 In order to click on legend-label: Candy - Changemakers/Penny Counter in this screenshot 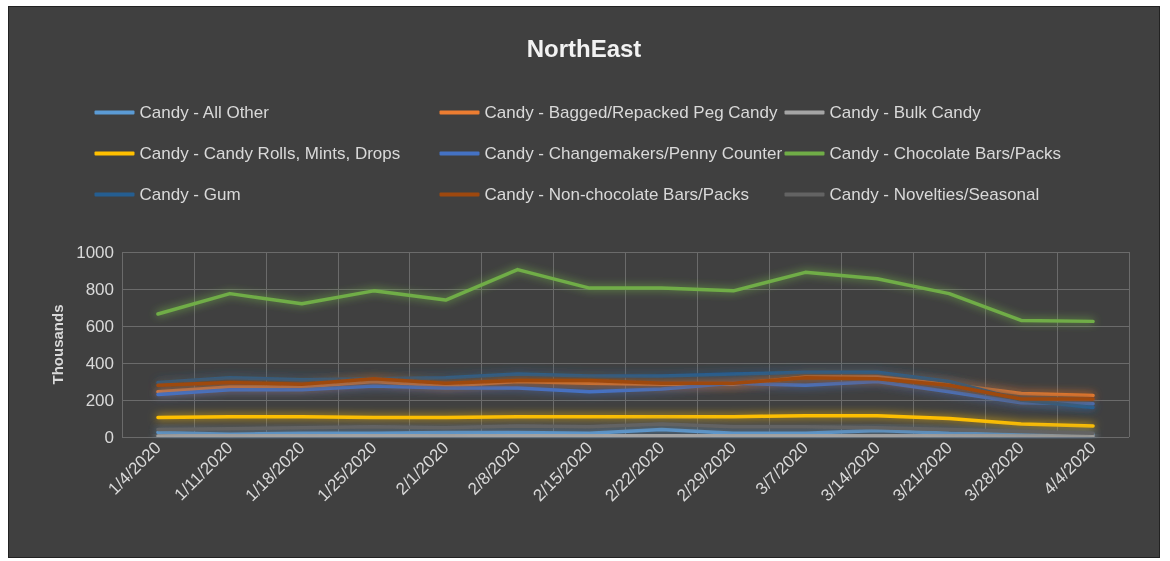, I will do `click(633, 153)`.